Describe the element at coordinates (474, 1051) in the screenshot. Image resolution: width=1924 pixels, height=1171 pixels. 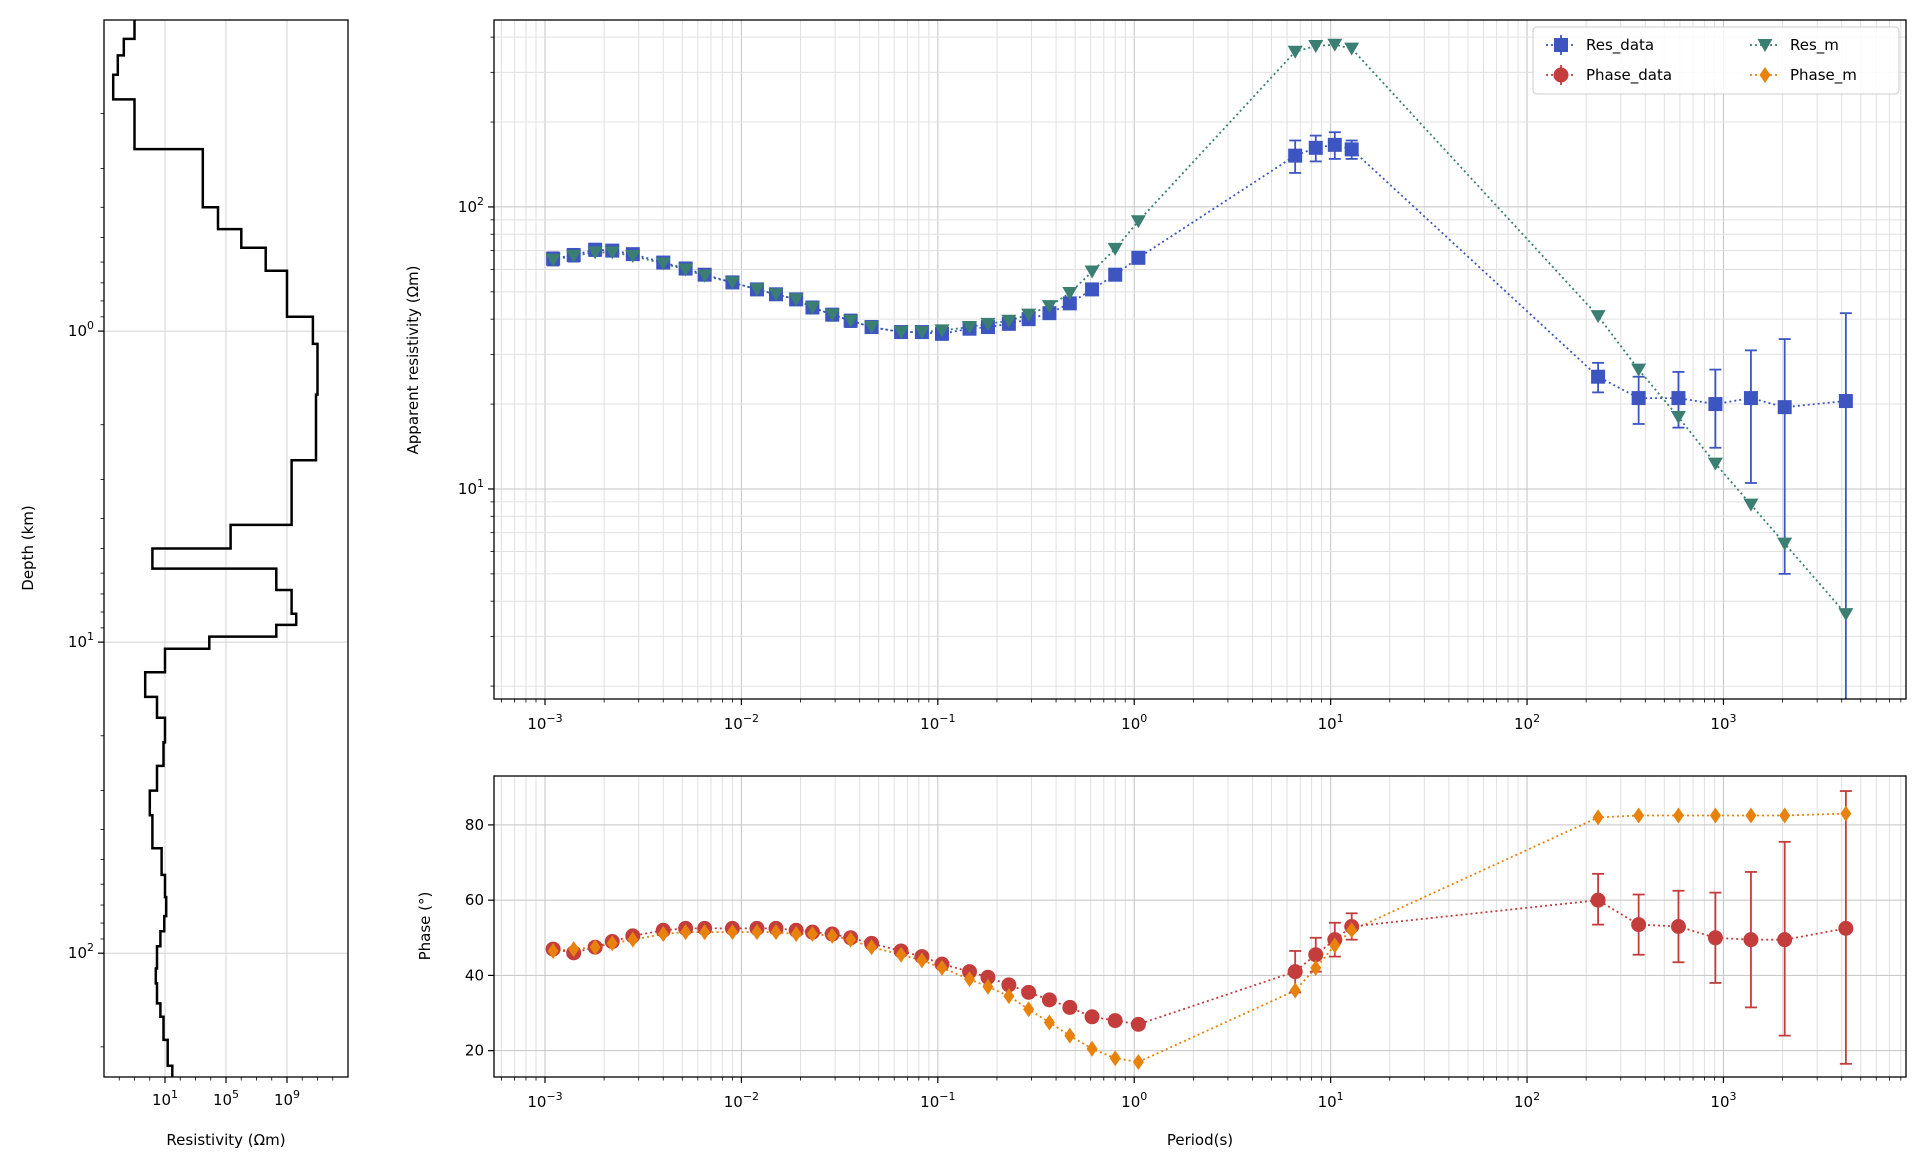
I see `phase-y-tick-label: 20` at that location.